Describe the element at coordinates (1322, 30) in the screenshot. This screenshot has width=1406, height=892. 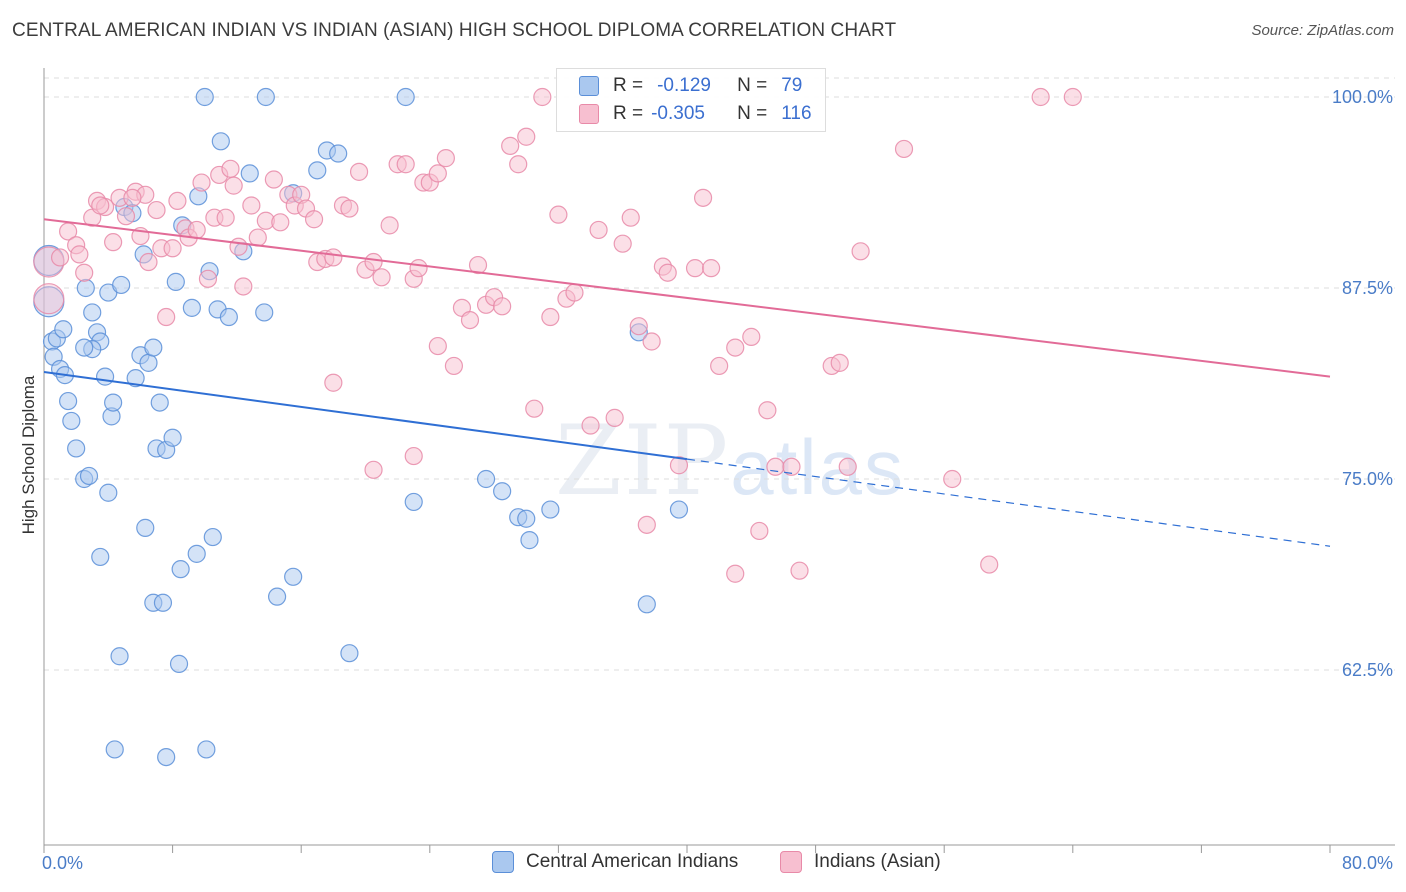
I see `source-label: Source: ZipAtlas.com` at that location.